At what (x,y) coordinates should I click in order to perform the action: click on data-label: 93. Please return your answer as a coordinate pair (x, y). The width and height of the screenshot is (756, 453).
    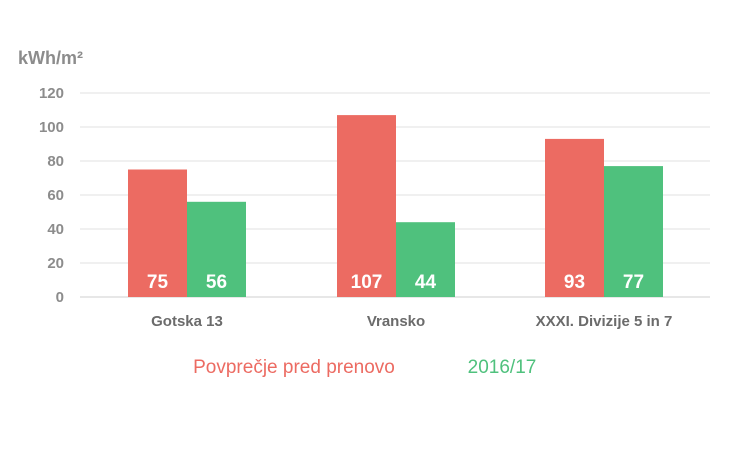
    Looking at the image, I should click on (574, 282).